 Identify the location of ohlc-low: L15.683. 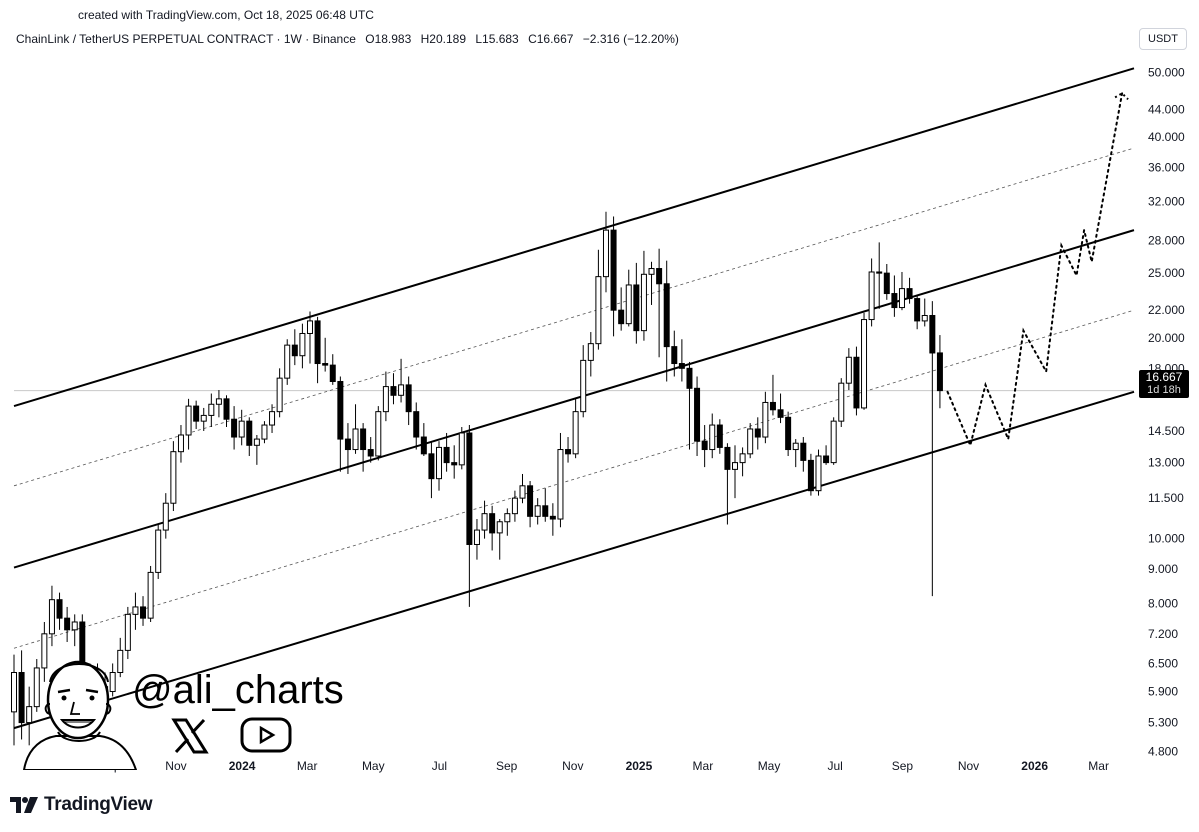
(497, 39).